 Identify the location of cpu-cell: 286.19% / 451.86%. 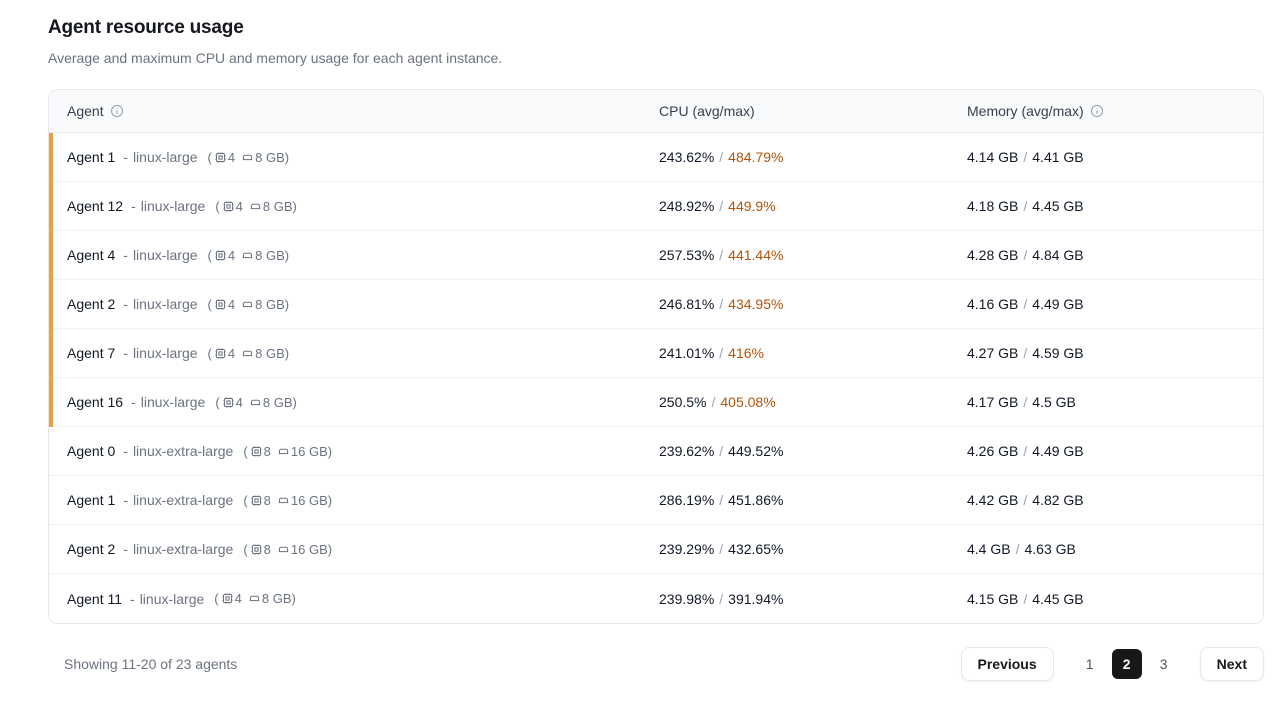
(795, 500).